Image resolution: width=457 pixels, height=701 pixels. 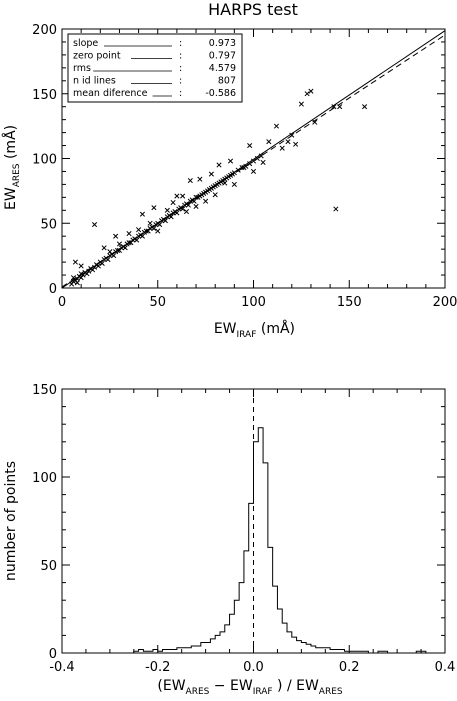 I want to click on stat-value: -0.586, so click(x=220, y=93).